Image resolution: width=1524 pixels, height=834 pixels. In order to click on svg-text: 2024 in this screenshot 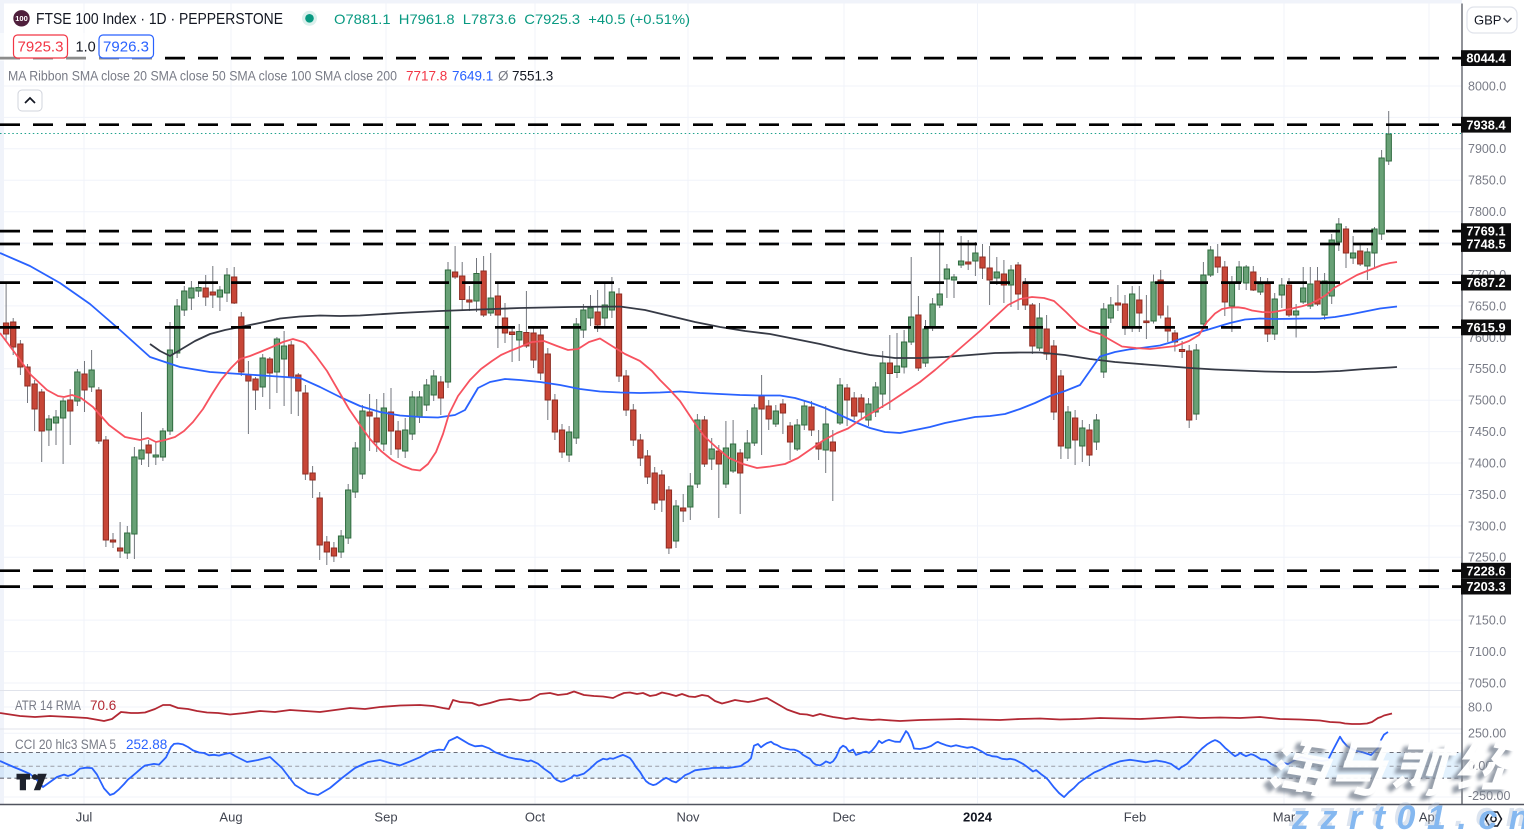, I will do `click(978, 817)`.